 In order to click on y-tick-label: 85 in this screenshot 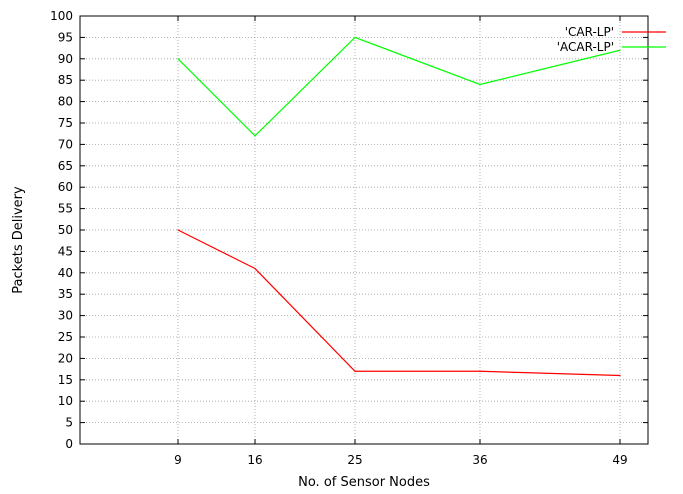, I will do `click(65, 80)`.